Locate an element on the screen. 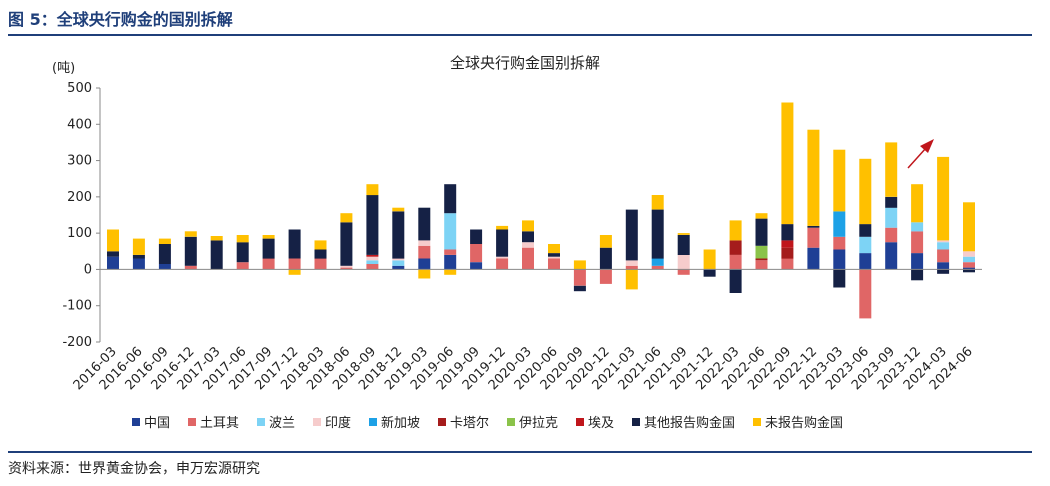 Image resolution: width=1050 pixels, height=486 pixels. legend-label: 波兰 is located at coordinates (282, 423).